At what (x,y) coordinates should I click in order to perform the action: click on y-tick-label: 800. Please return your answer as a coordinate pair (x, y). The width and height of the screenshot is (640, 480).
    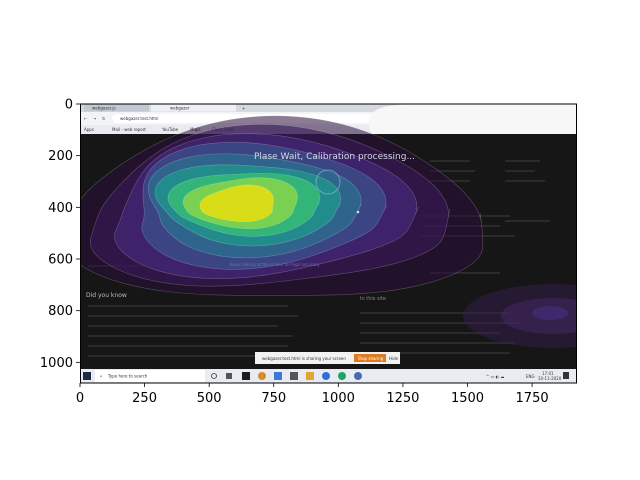
    Looking at the image, I should click on (60, 311).